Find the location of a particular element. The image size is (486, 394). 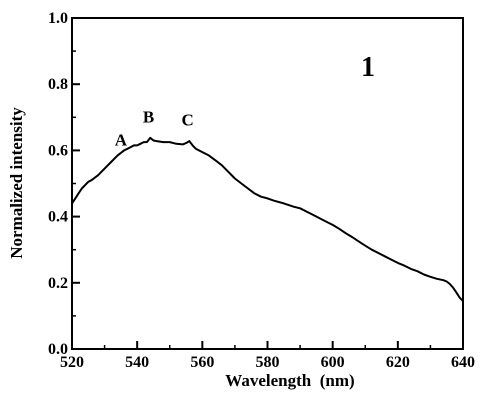

y-tick-label: 0.6 is located at coordinates (58, 150).